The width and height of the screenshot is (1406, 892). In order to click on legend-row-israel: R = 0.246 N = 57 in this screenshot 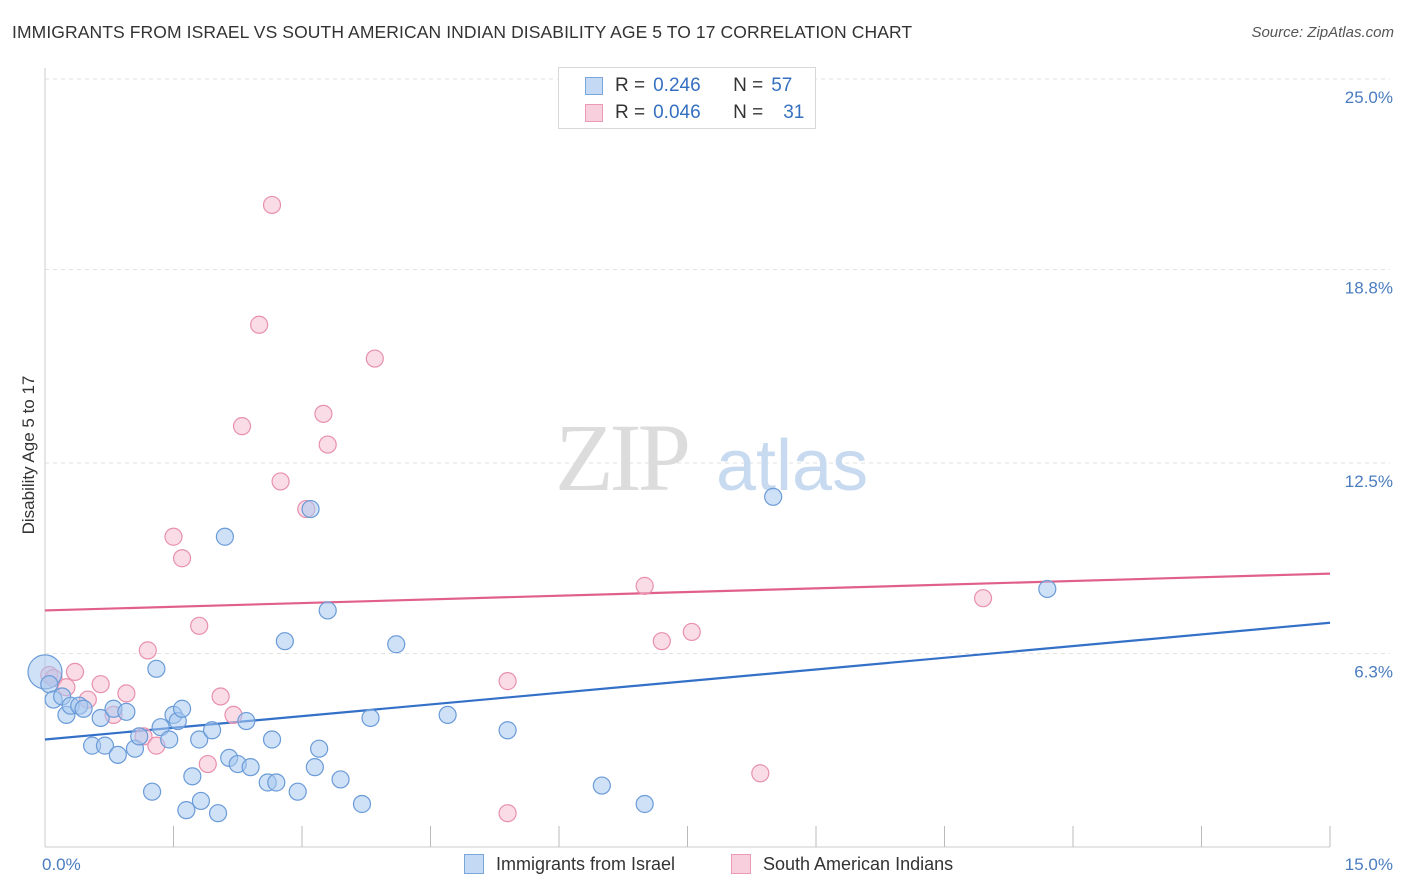, I will do `click(688, 86)`.